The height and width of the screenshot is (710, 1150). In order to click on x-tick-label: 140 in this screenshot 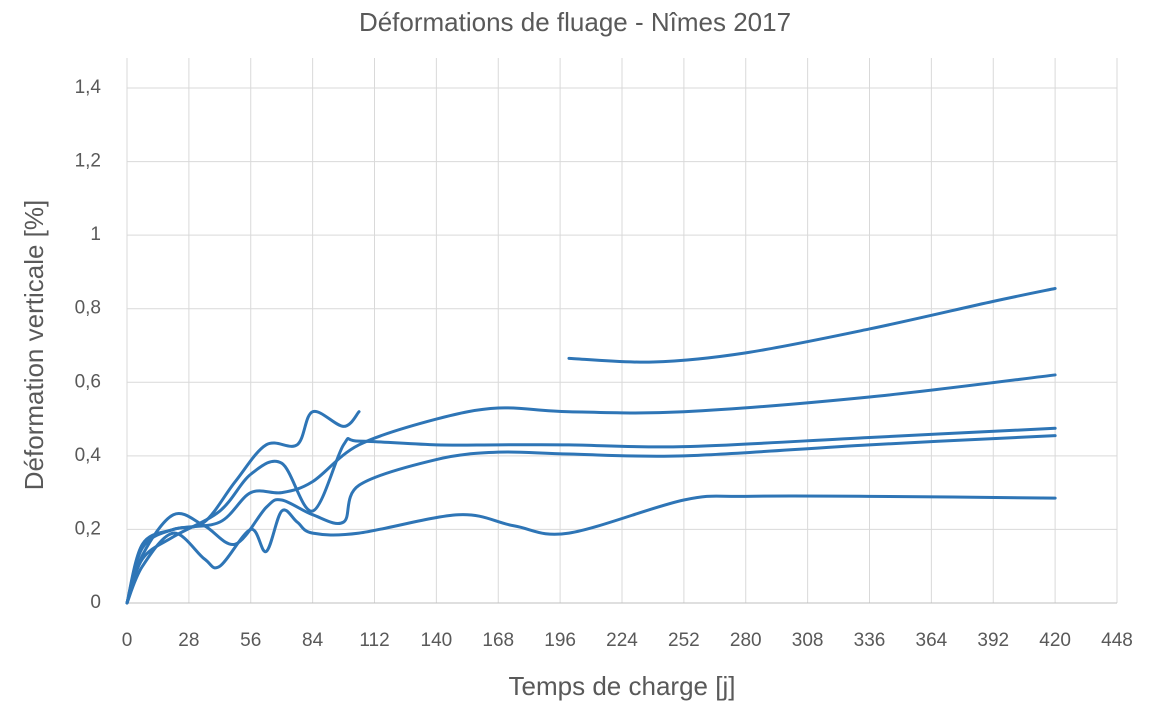, I will do `click(437, 640)`.